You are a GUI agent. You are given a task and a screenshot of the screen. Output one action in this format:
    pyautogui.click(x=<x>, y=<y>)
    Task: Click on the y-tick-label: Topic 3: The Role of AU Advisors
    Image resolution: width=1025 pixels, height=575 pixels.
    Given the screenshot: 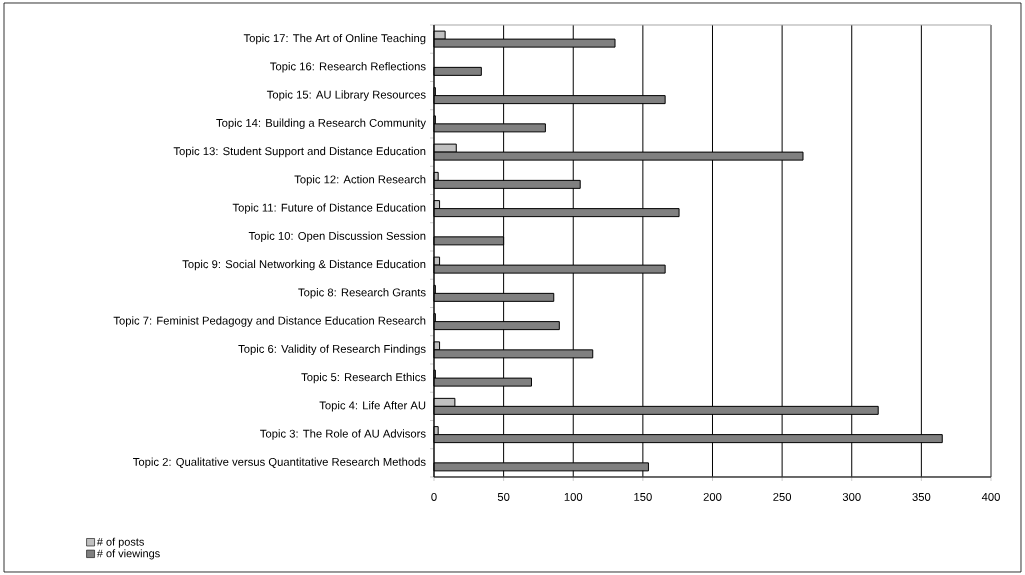 What is the action you would take?
    pyautogui.click(x=343, y=434)
    